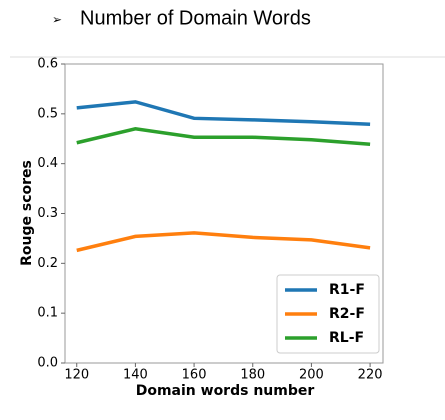  Describe the element at coordinates (195, 18) in the screenshot. I see `heading: Number of Domain Words` at that location.